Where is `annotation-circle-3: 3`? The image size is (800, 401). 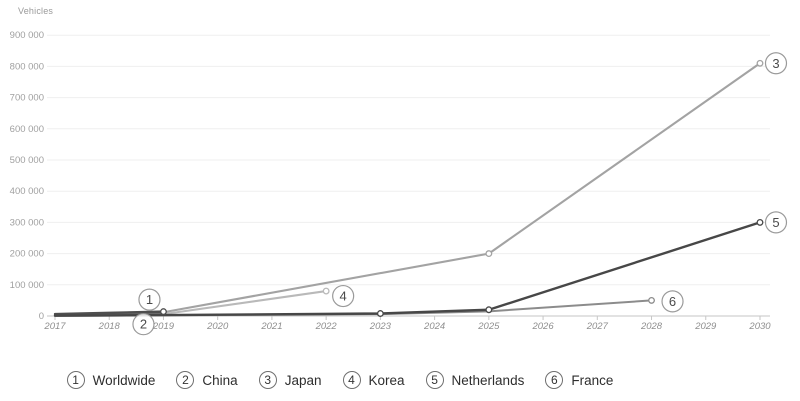
annotation-circle-3: 3 is located at coordinates (776, 63).